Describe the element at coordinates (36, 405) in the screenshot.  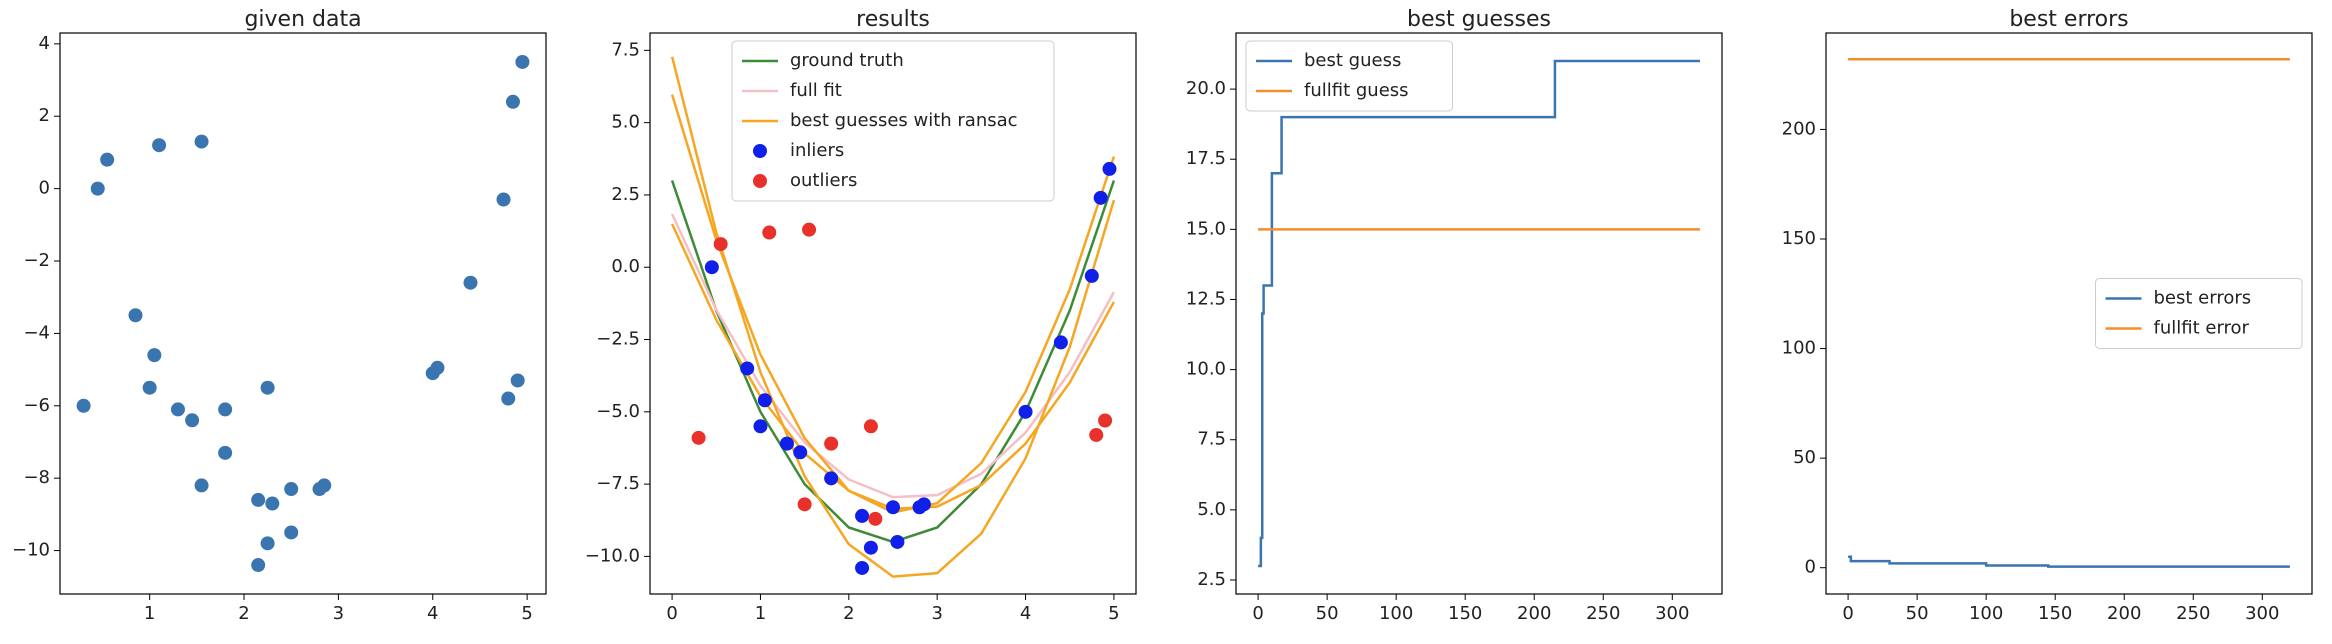
I see `y-tick-label: −6` at that location.